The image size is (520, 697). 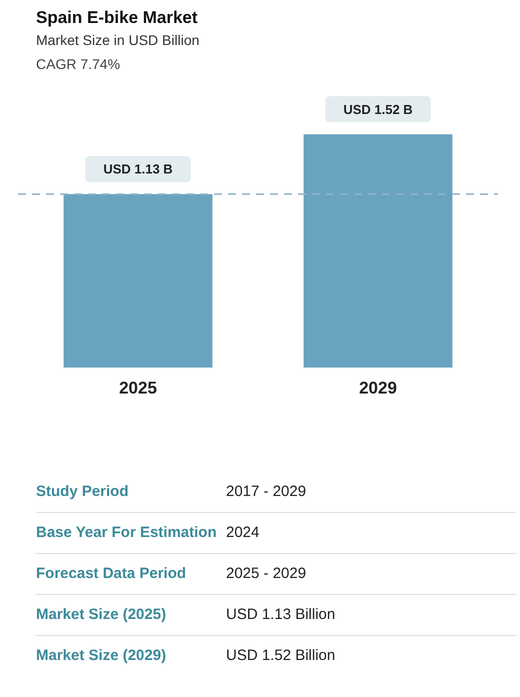 I want to click on data-label: USD 1.13 B, so click(x=138, y=169).